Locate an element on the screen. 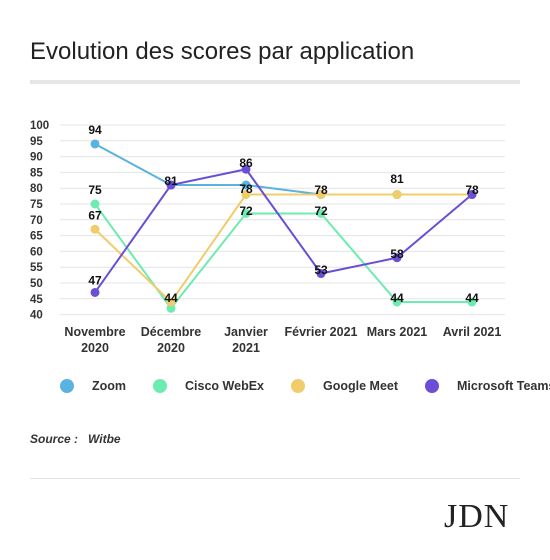 The image size is (550, 560). legend-swatch-cisco-webex is located at coordinates (160, 386).